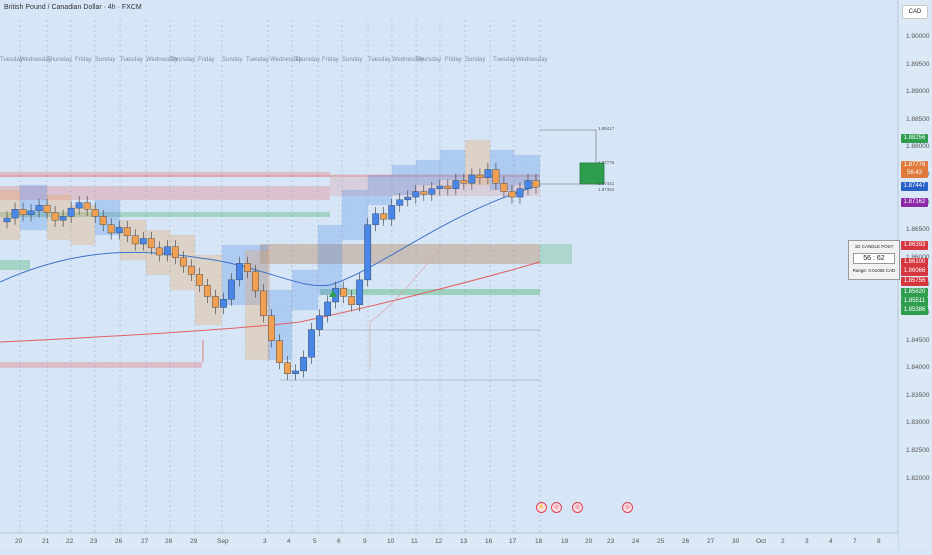 The height and width of the screenshot is (555, 932). I want to click on day-label: Friday, so click(453, 60).